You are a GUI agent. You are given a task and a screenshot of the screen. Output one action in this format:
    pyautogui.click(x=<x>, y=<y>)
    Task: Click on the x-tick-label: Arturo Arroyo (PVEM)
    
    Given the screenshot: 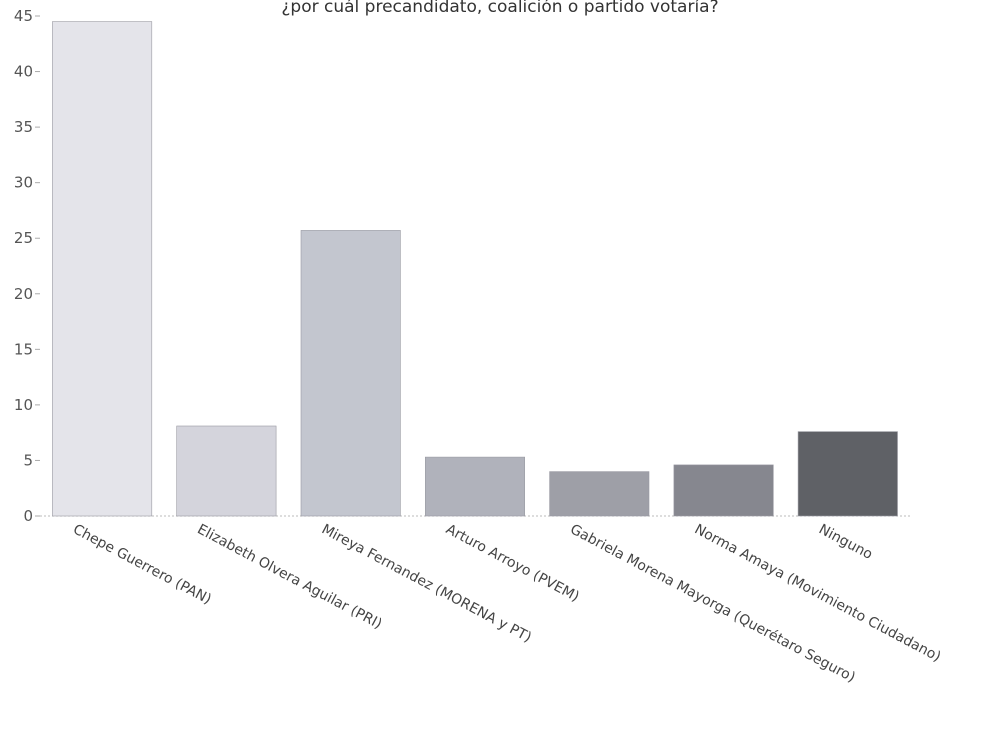 What is the action you would take?
    pyautogui.click(x=512, y=563)
    